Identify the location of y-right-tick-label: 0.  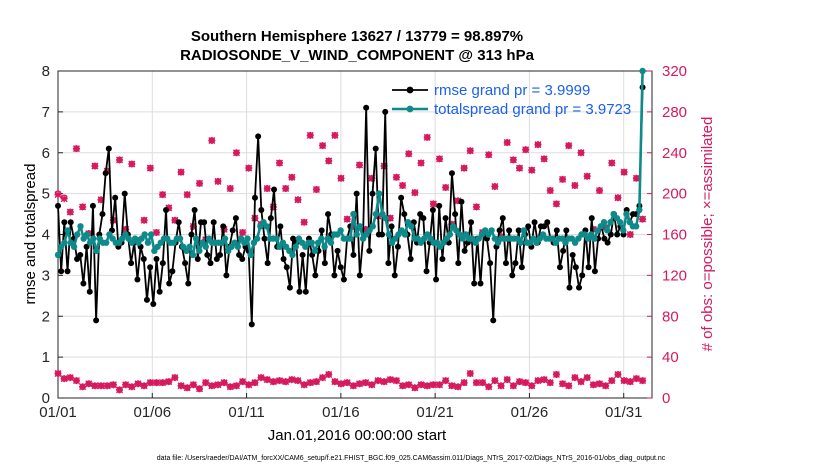
(666, 398).